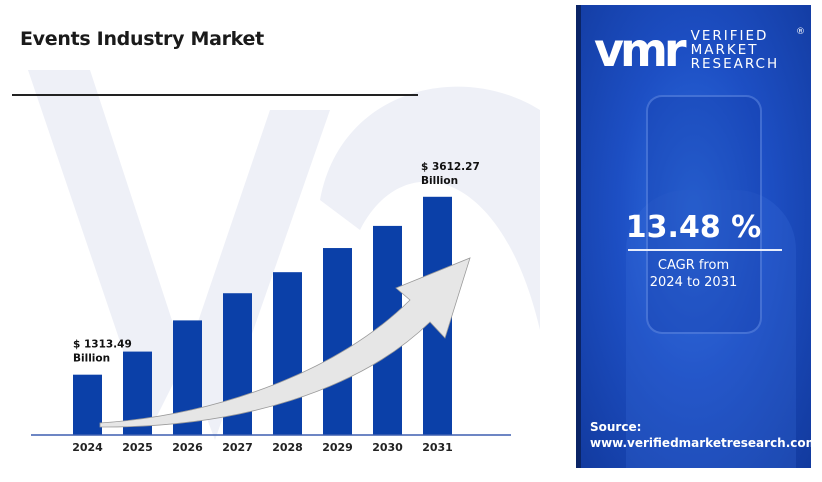 The height and width of the screenshot is (482, 822). What do you see at coordinates (616, 427) in the screenshot?
I see `source-label: Source:` at bounding box center [616, 427].